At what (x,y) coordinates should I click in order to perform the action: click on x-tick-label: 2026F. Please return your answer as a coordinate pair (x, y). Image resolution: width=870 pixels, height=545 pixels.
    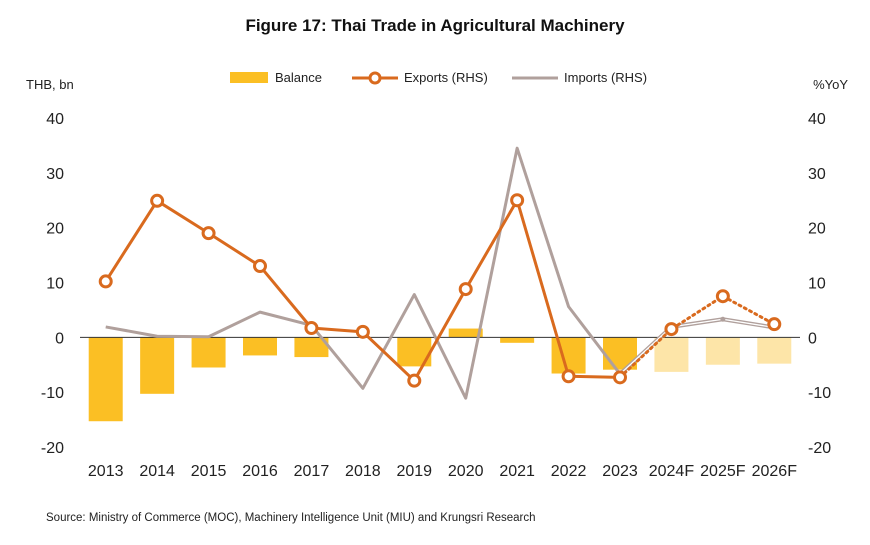
    Looking at the image, I should click on (775, 471).